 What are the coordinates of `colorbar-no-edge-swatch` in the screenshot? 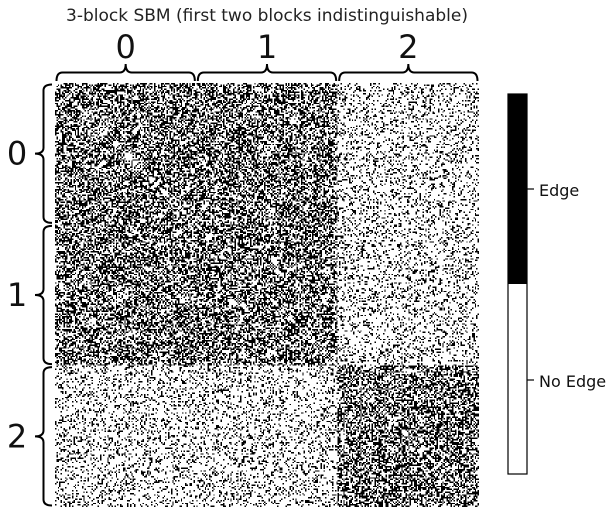 It's located at (517, 379).